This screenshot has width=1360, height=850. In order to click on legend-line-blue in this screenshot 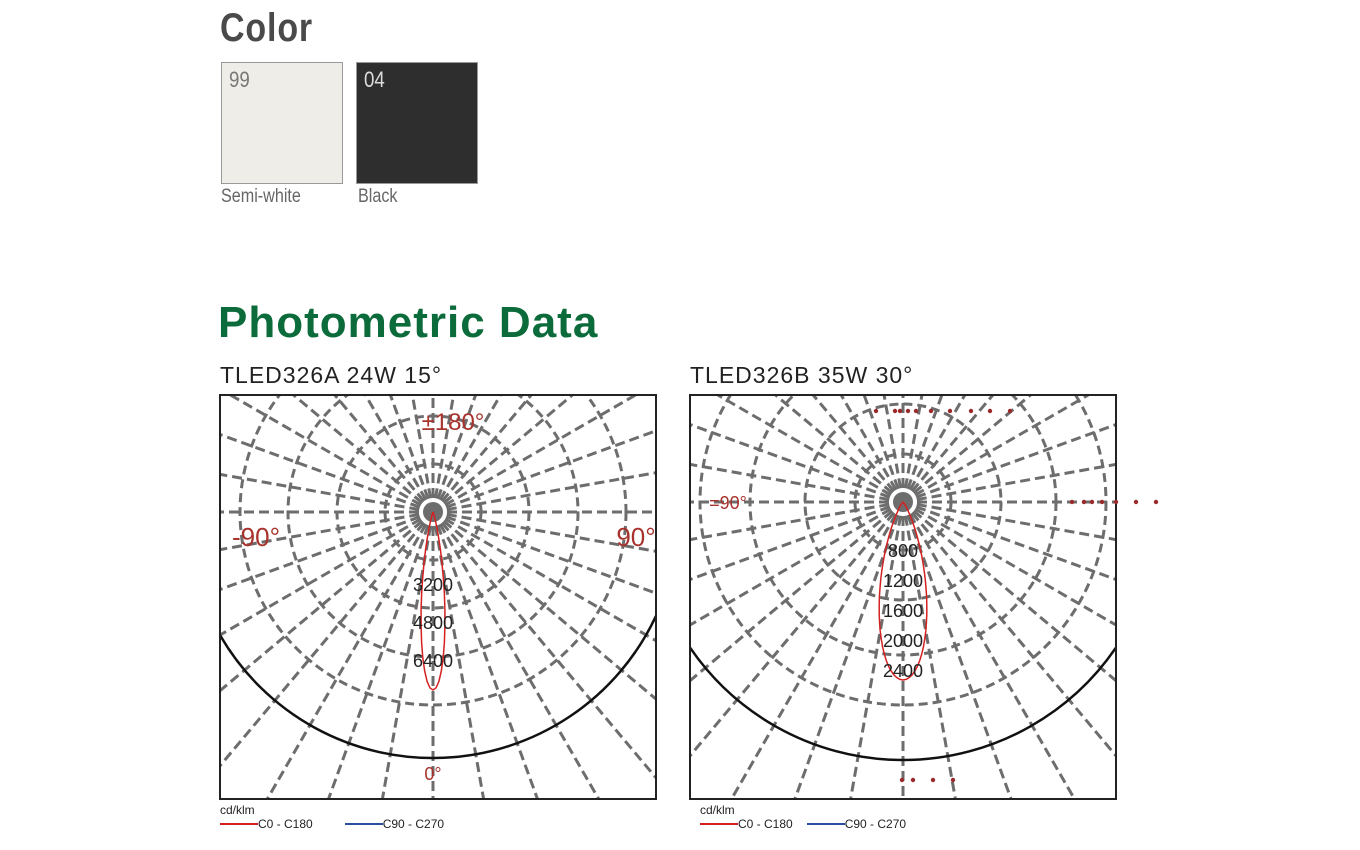, I will do `click(363, 824)`.